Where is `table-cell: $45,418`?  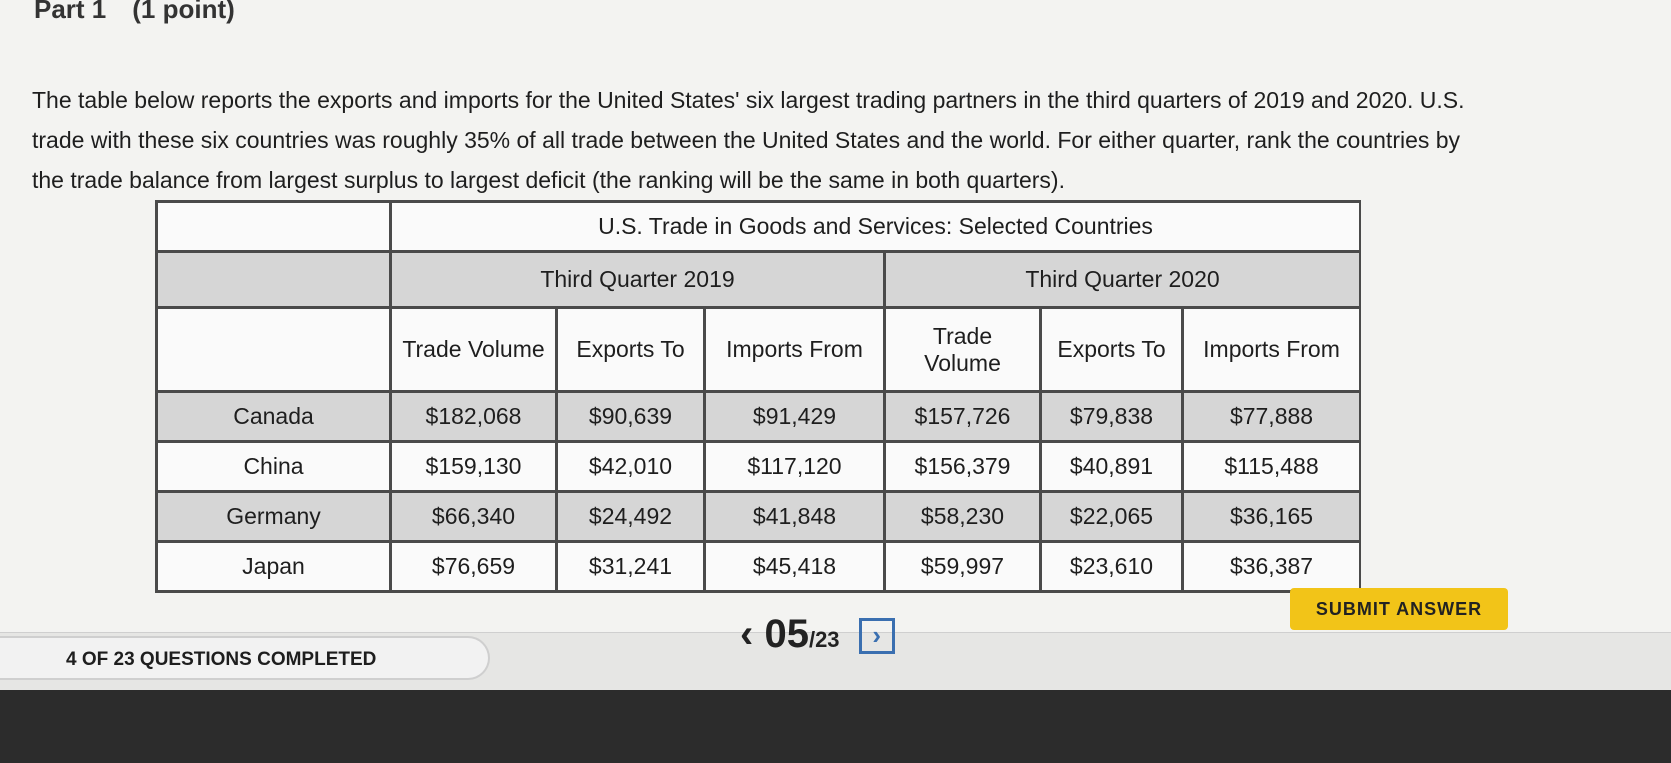 table-cell: $45,418 is located at coordinates (794, 566).